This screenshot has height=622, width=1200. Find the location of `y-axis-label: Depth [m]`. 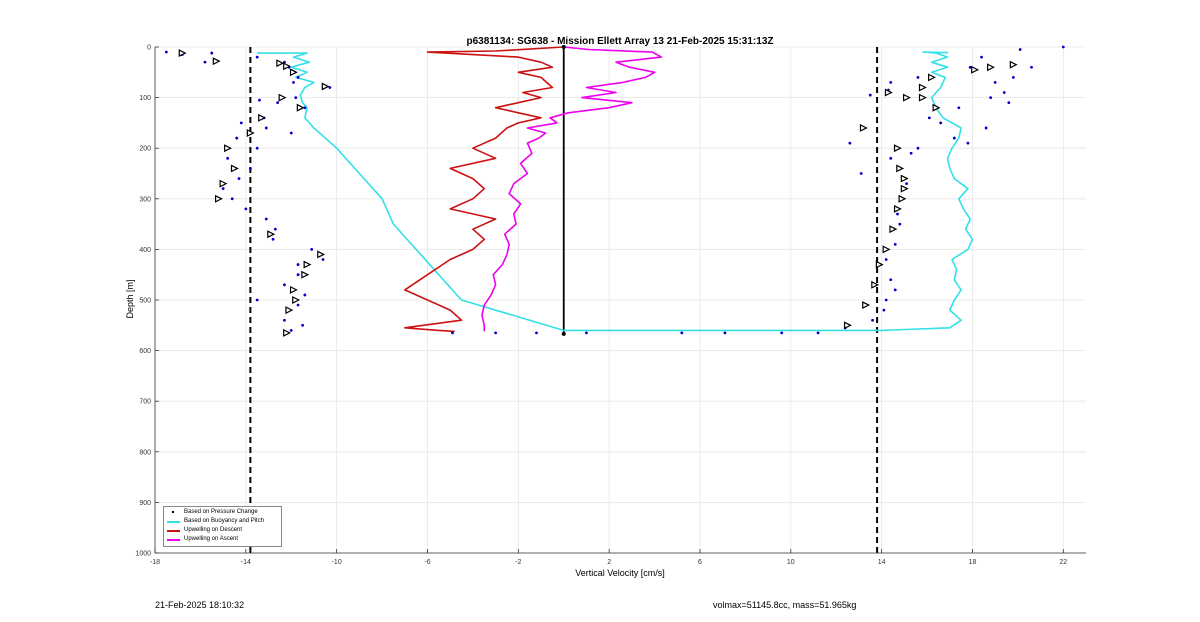

y-axis-label: Depth [m] is located at coordinates (130, 298).